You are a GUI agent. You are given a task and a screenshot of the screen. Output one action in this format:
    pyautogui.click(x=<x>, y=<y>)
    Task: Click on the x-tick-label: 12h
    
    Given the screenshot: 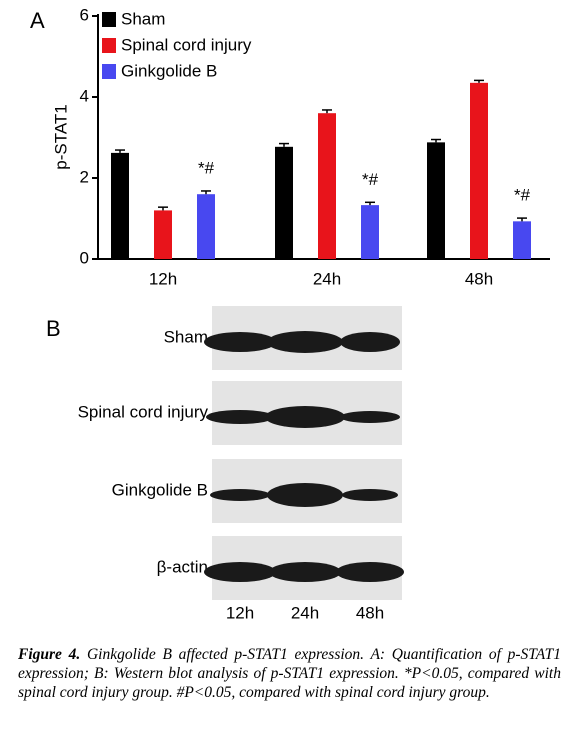 What is the action you would take?
    pyautogui.click(x=163, y=278)
    